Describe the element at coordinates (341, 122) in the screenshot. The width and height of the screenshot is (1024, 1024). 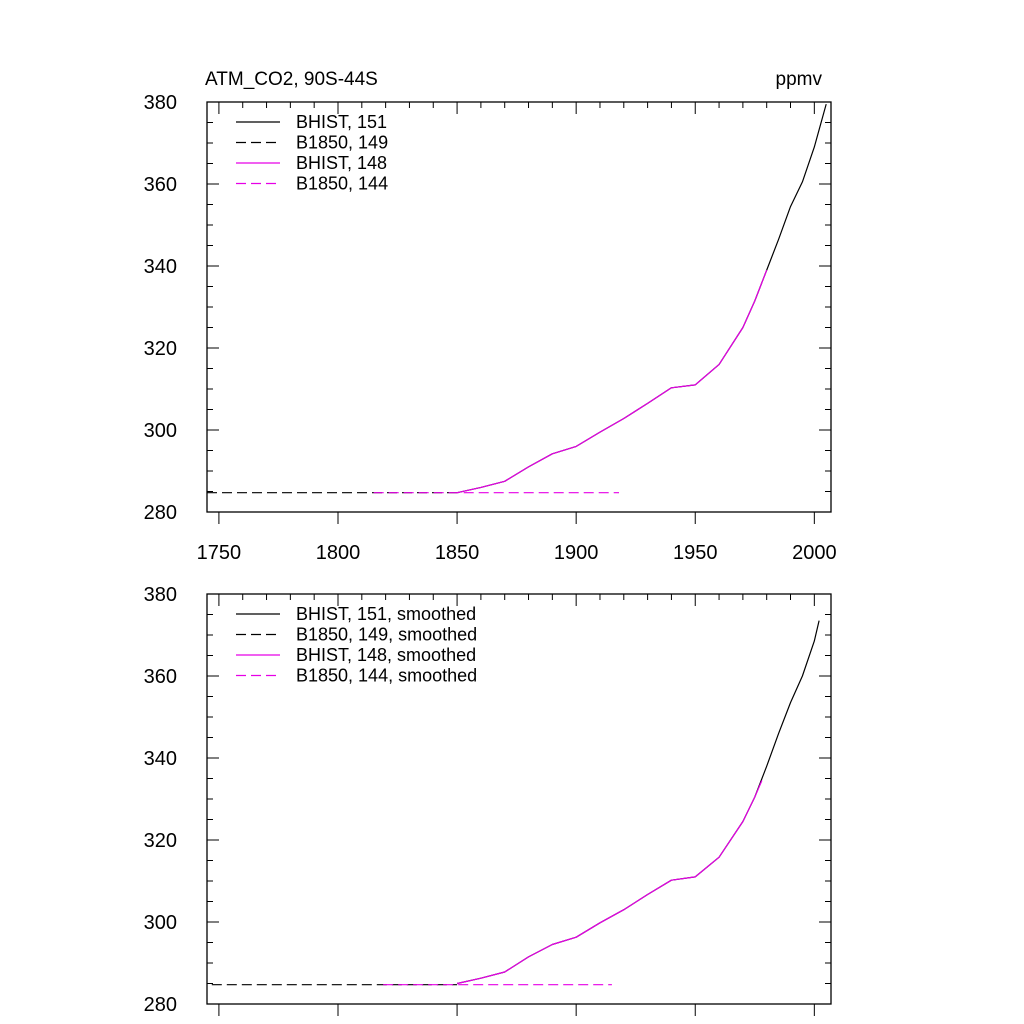
I see `legend-label: BHIST, 151` at that location.